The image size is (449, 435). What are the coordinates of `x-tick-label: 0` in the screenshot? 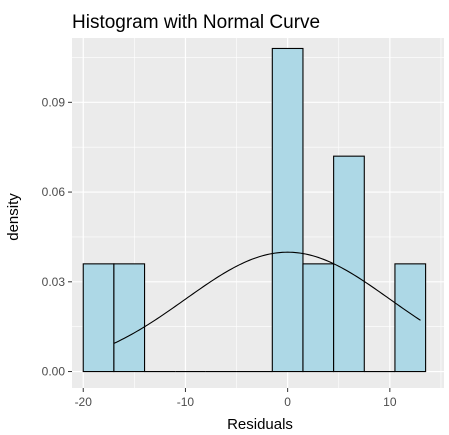 It's located at (287, 402).